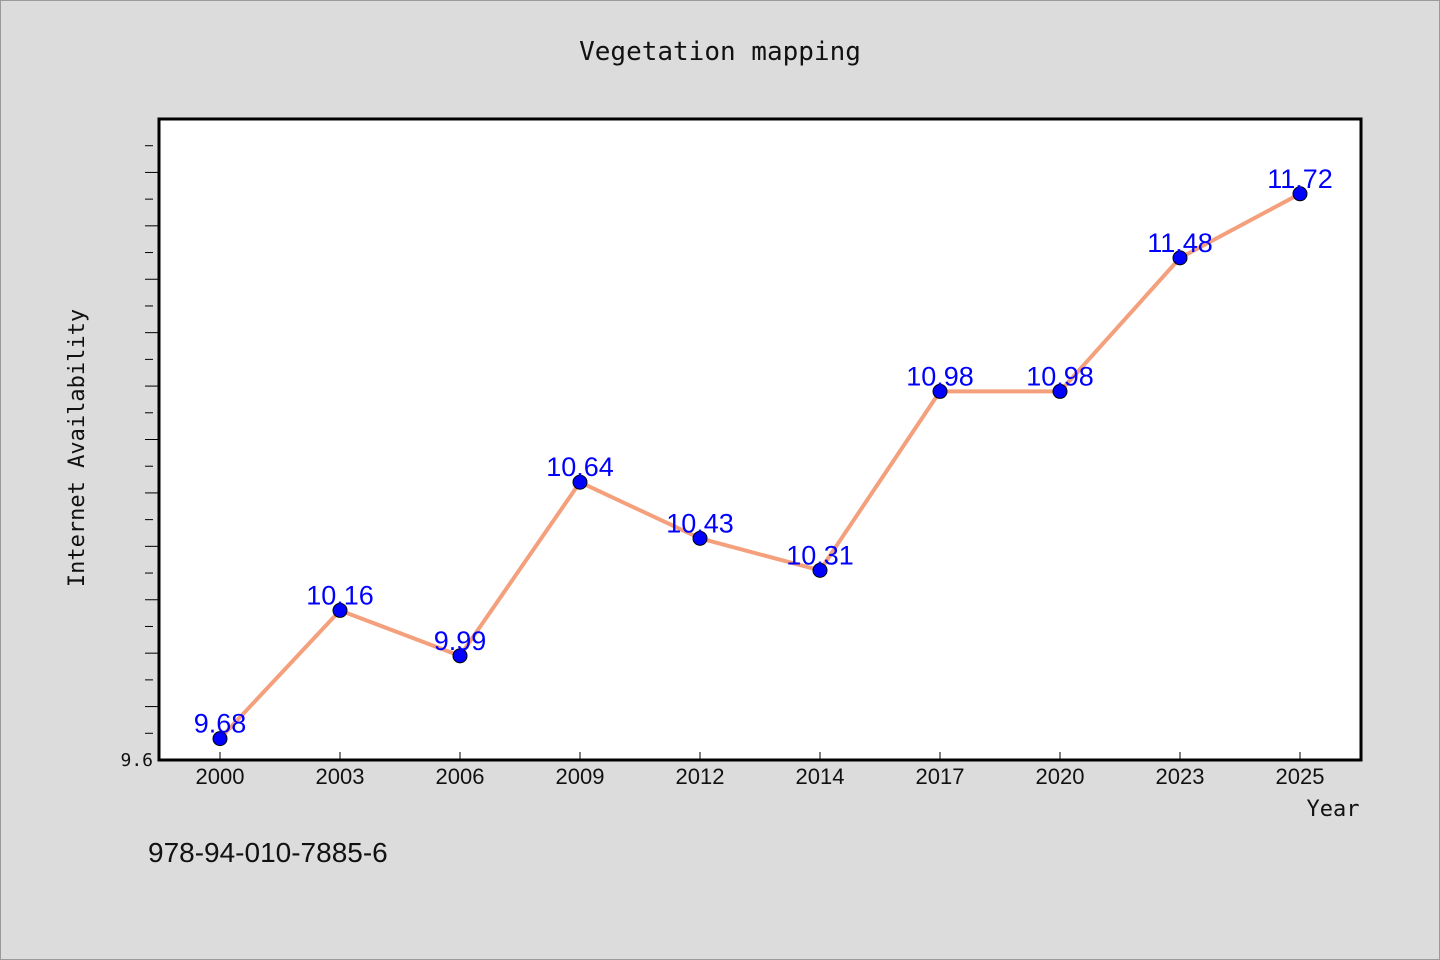 Image resolution: width=1440 pixels, height=960 pixels. Describe the element at coordinates (1333, 809) in the screenshot. I see `x-axis-label: Year` at that location.